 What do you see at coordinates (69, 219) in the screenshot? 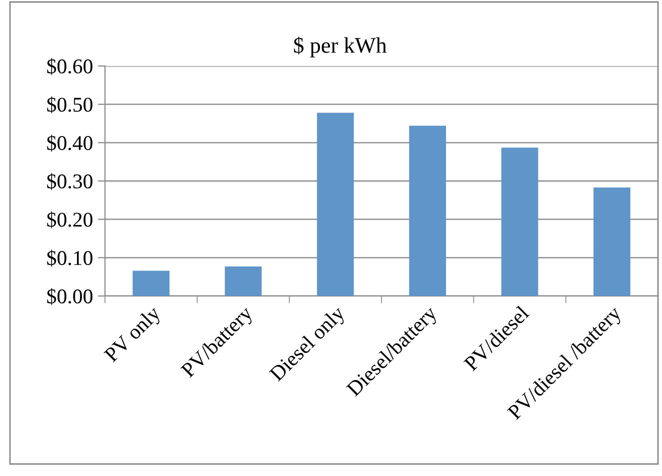
I see `y-tick-label: $0.20` at bounding box center [69, 219].